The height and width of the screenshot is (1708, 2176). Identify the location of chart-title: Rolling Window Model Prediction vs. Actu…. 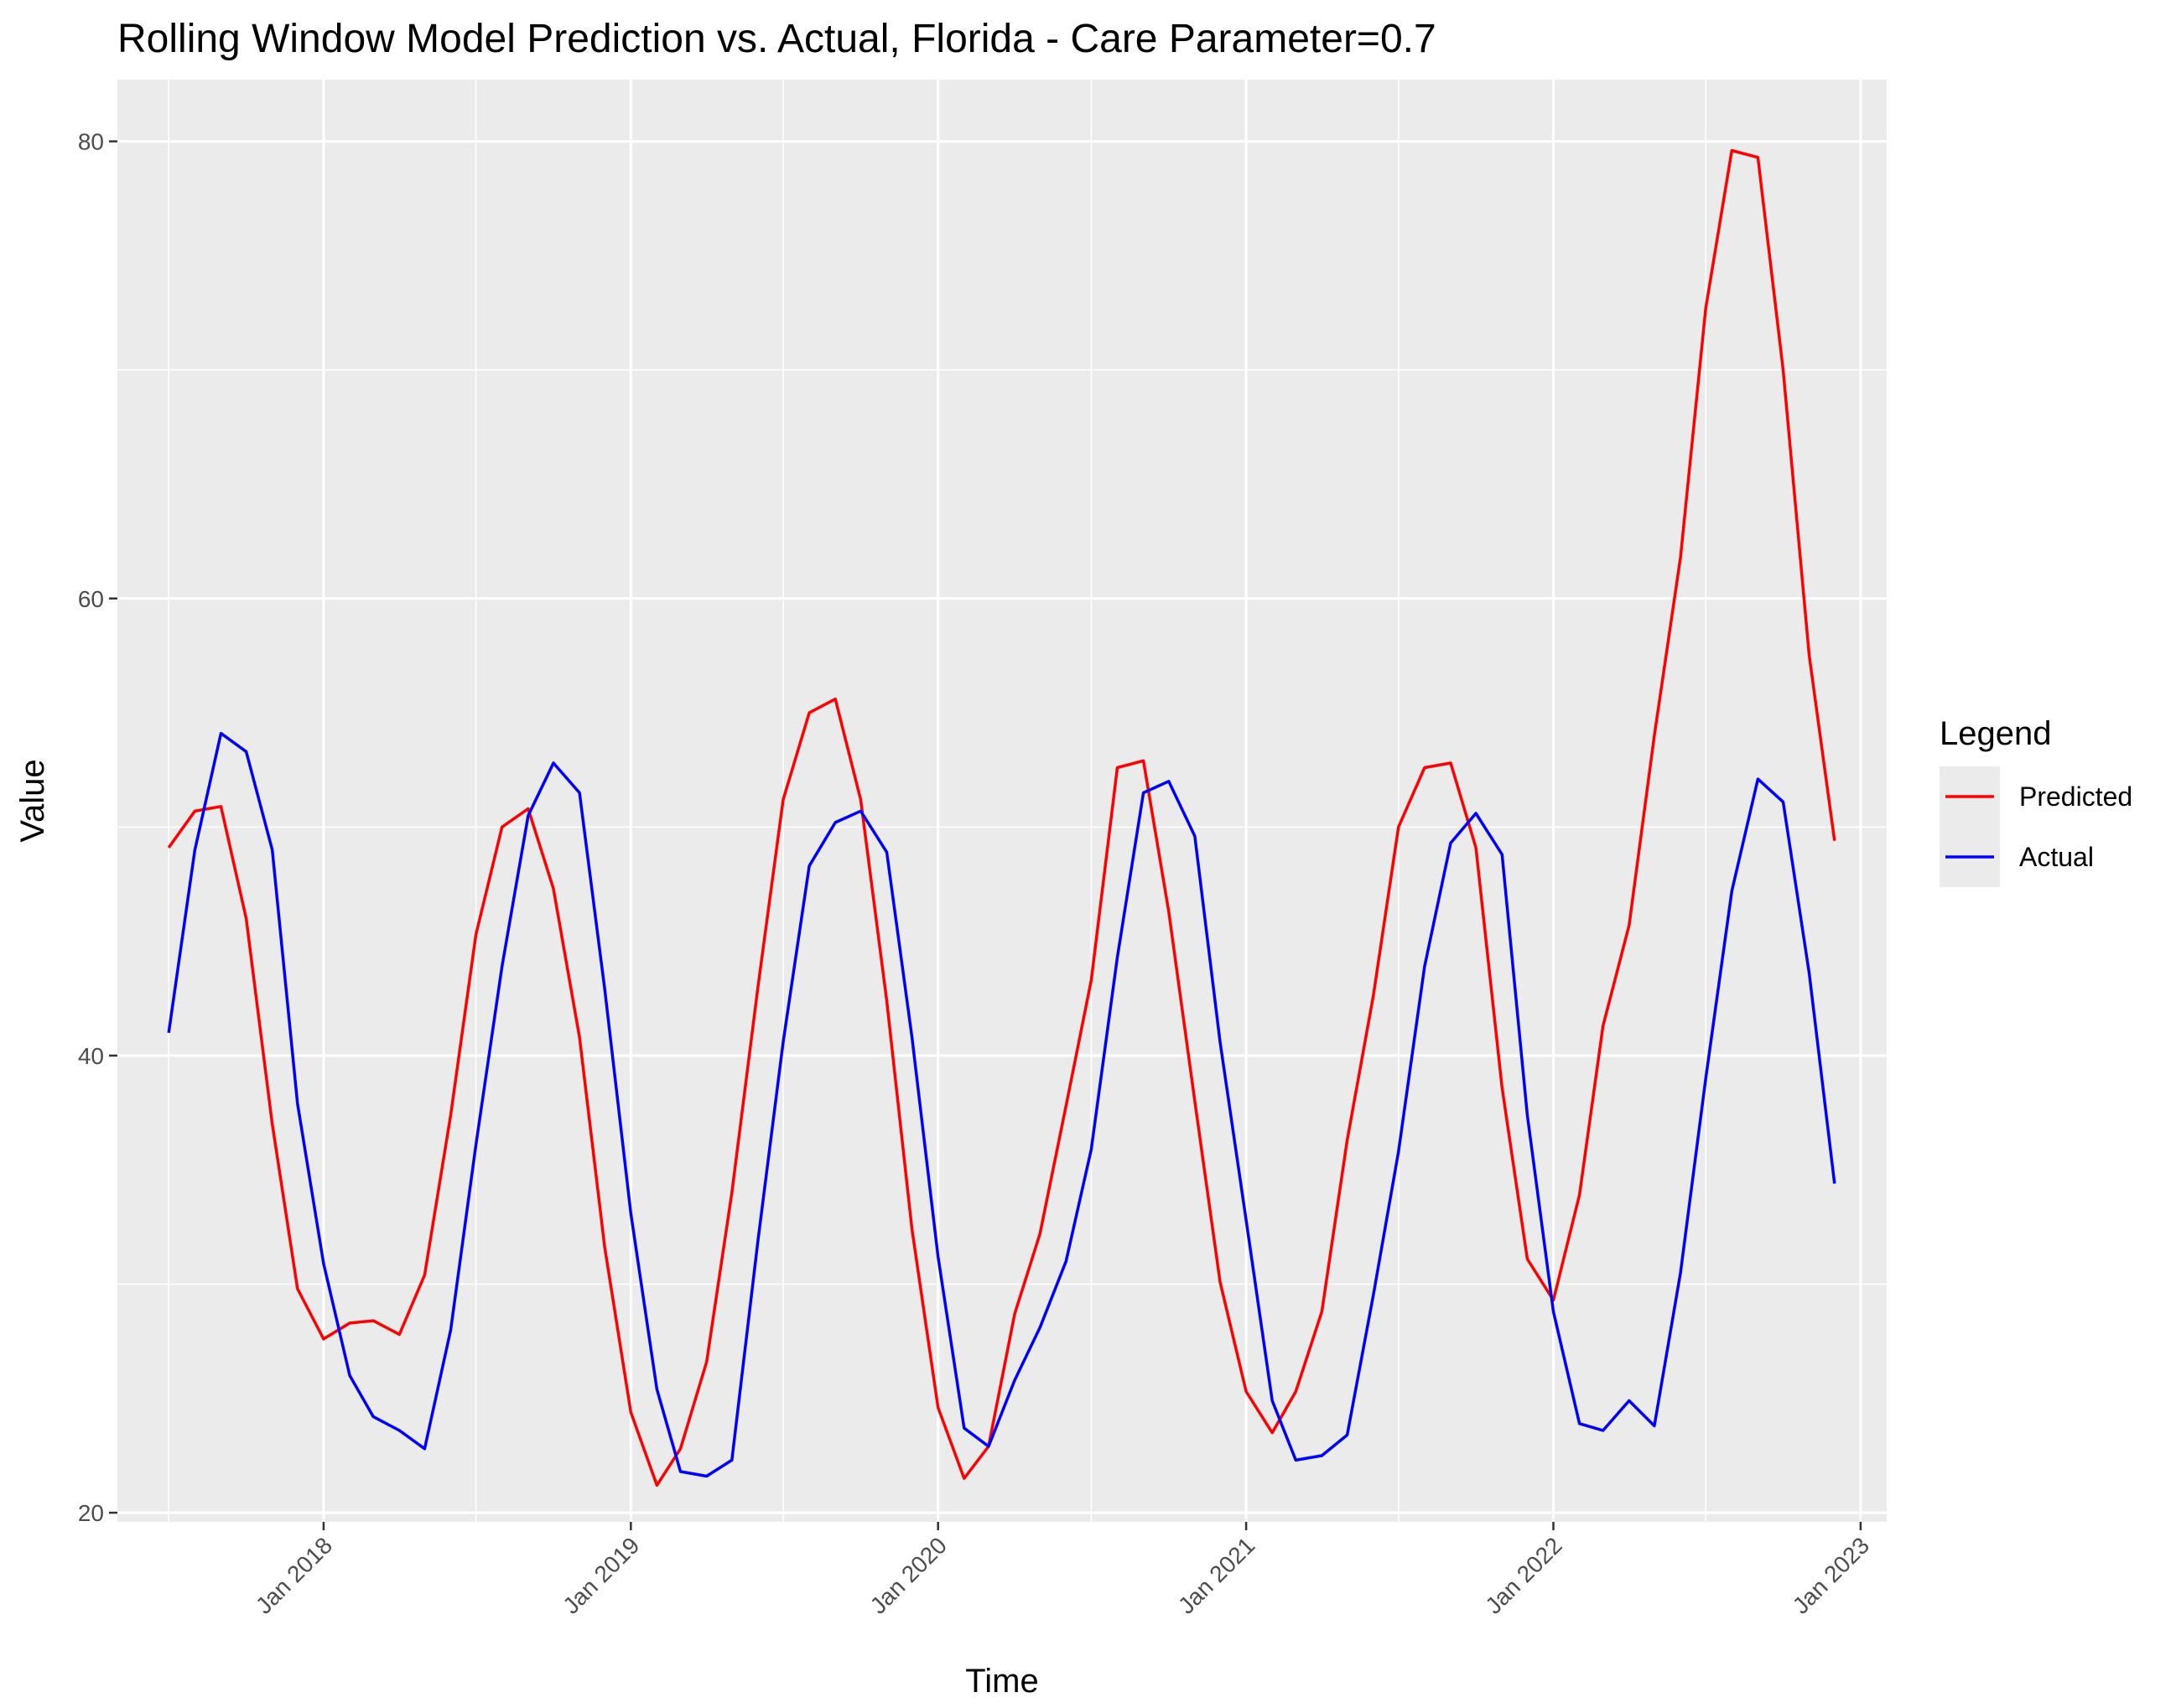
(776, 39).